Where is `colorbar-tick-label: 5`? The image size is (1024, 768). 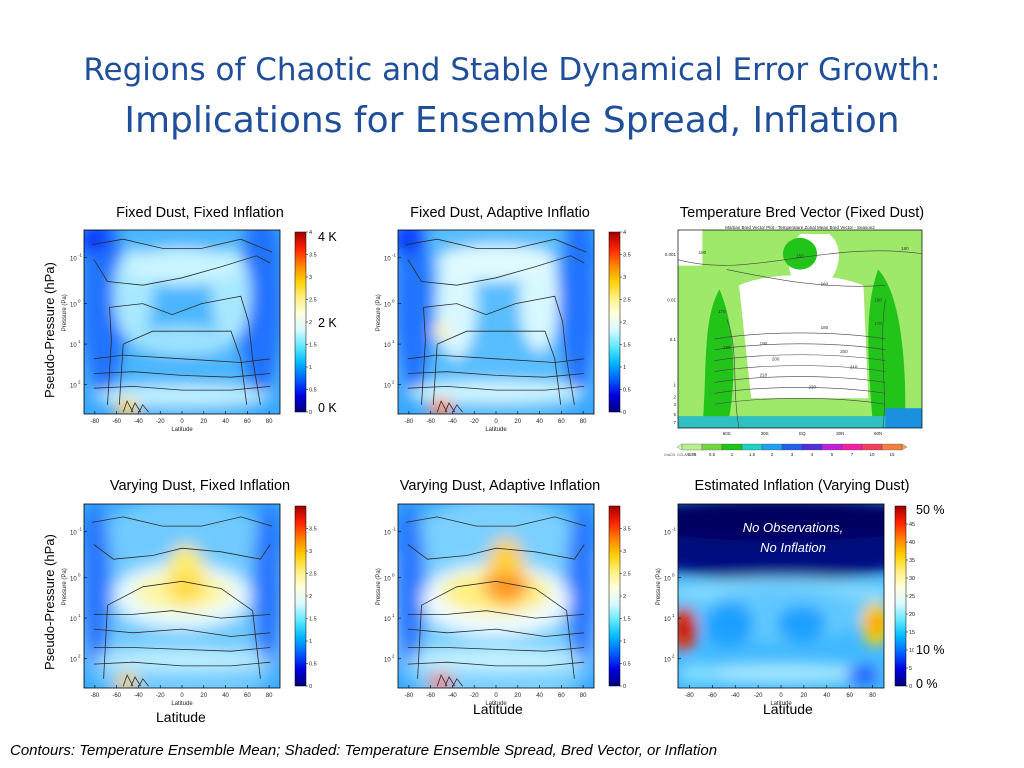
colorbar-tick-label: 5 is located at coordinates (910, 669).